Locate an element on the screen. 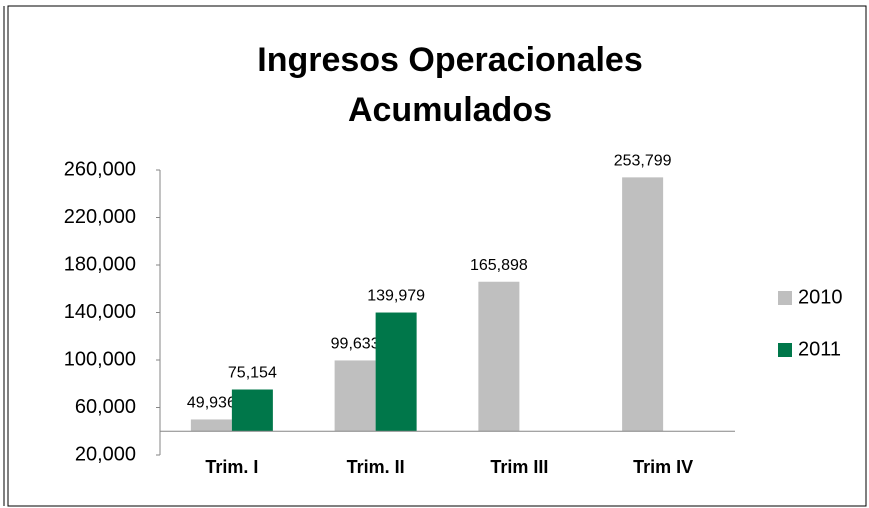 The height and width of the screenshot is (508, 869). y-tick-label: 180,000 is located at coordinates (100, 264).